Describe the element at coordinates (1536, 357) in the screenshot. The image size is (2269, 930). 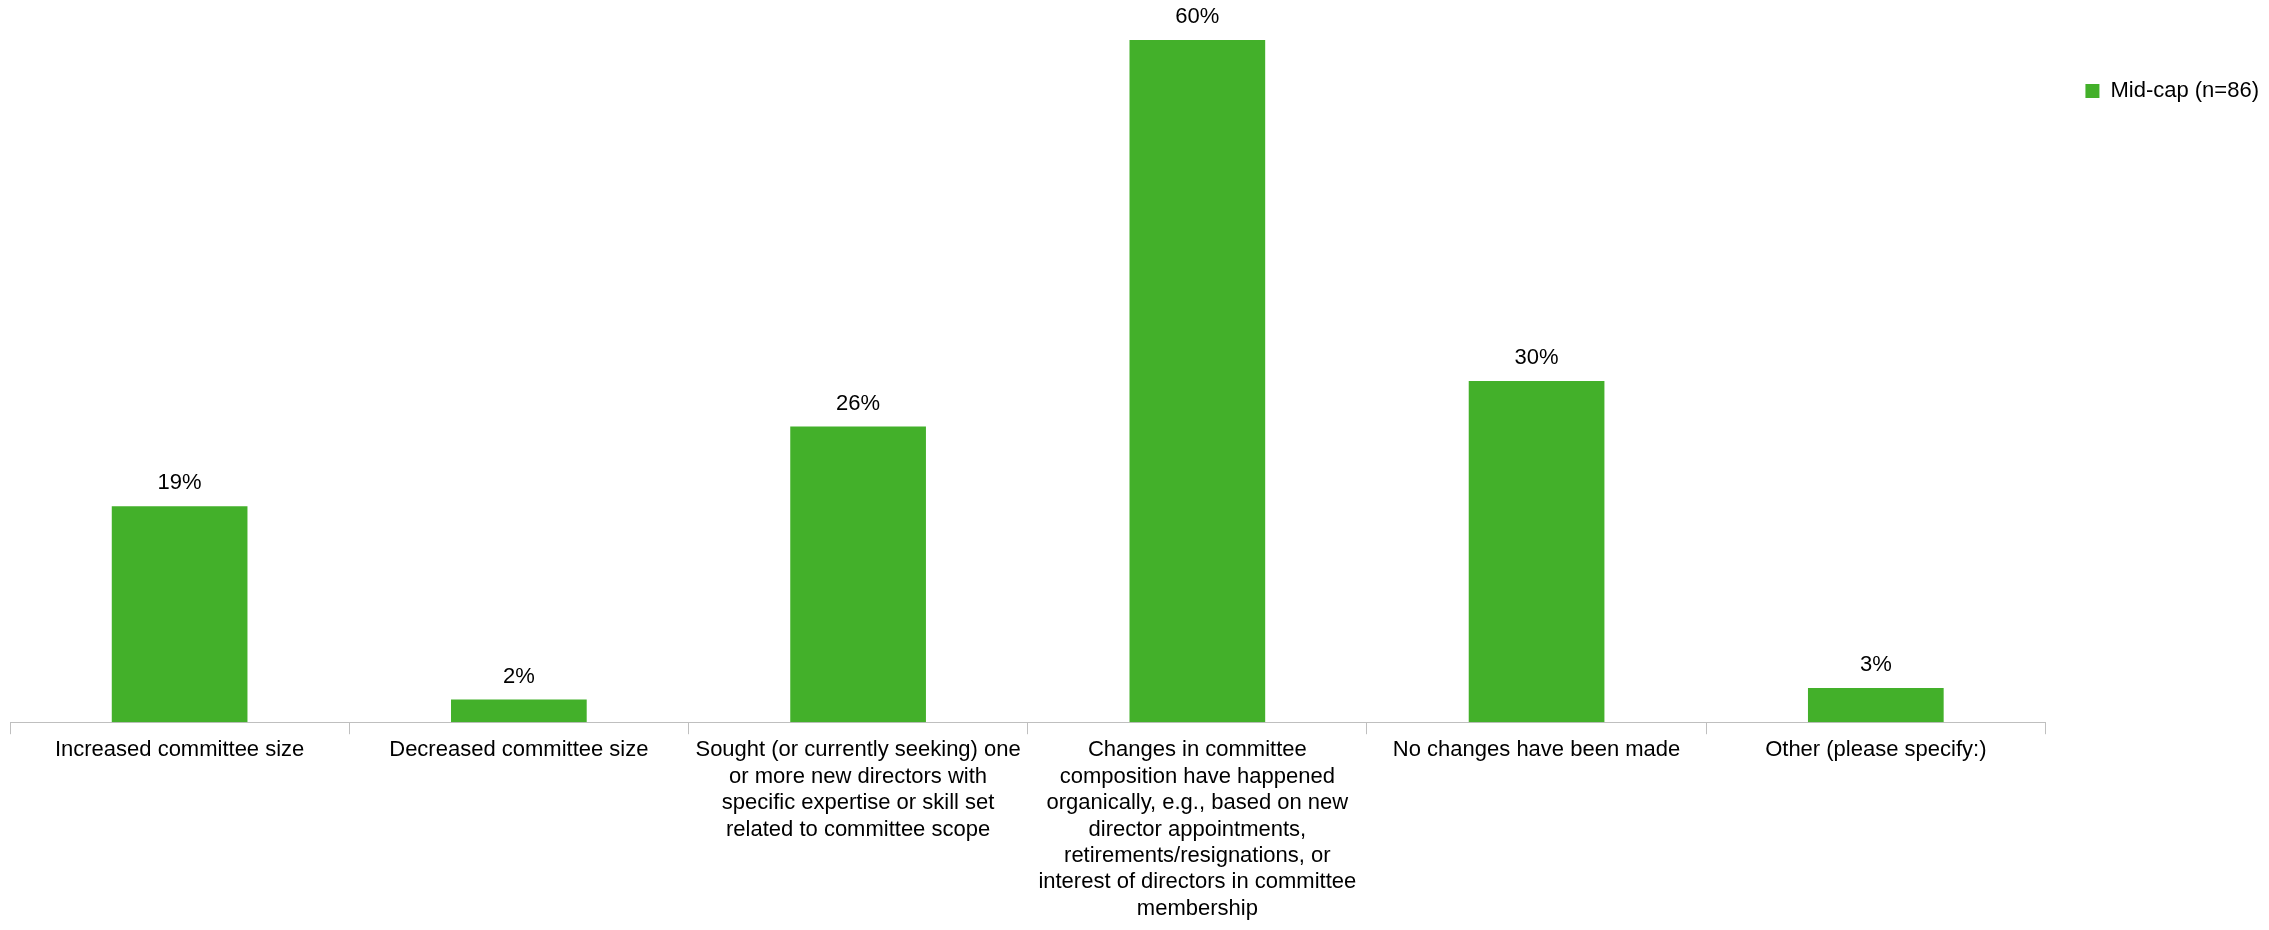
I see `data-label: 30%` at that location.